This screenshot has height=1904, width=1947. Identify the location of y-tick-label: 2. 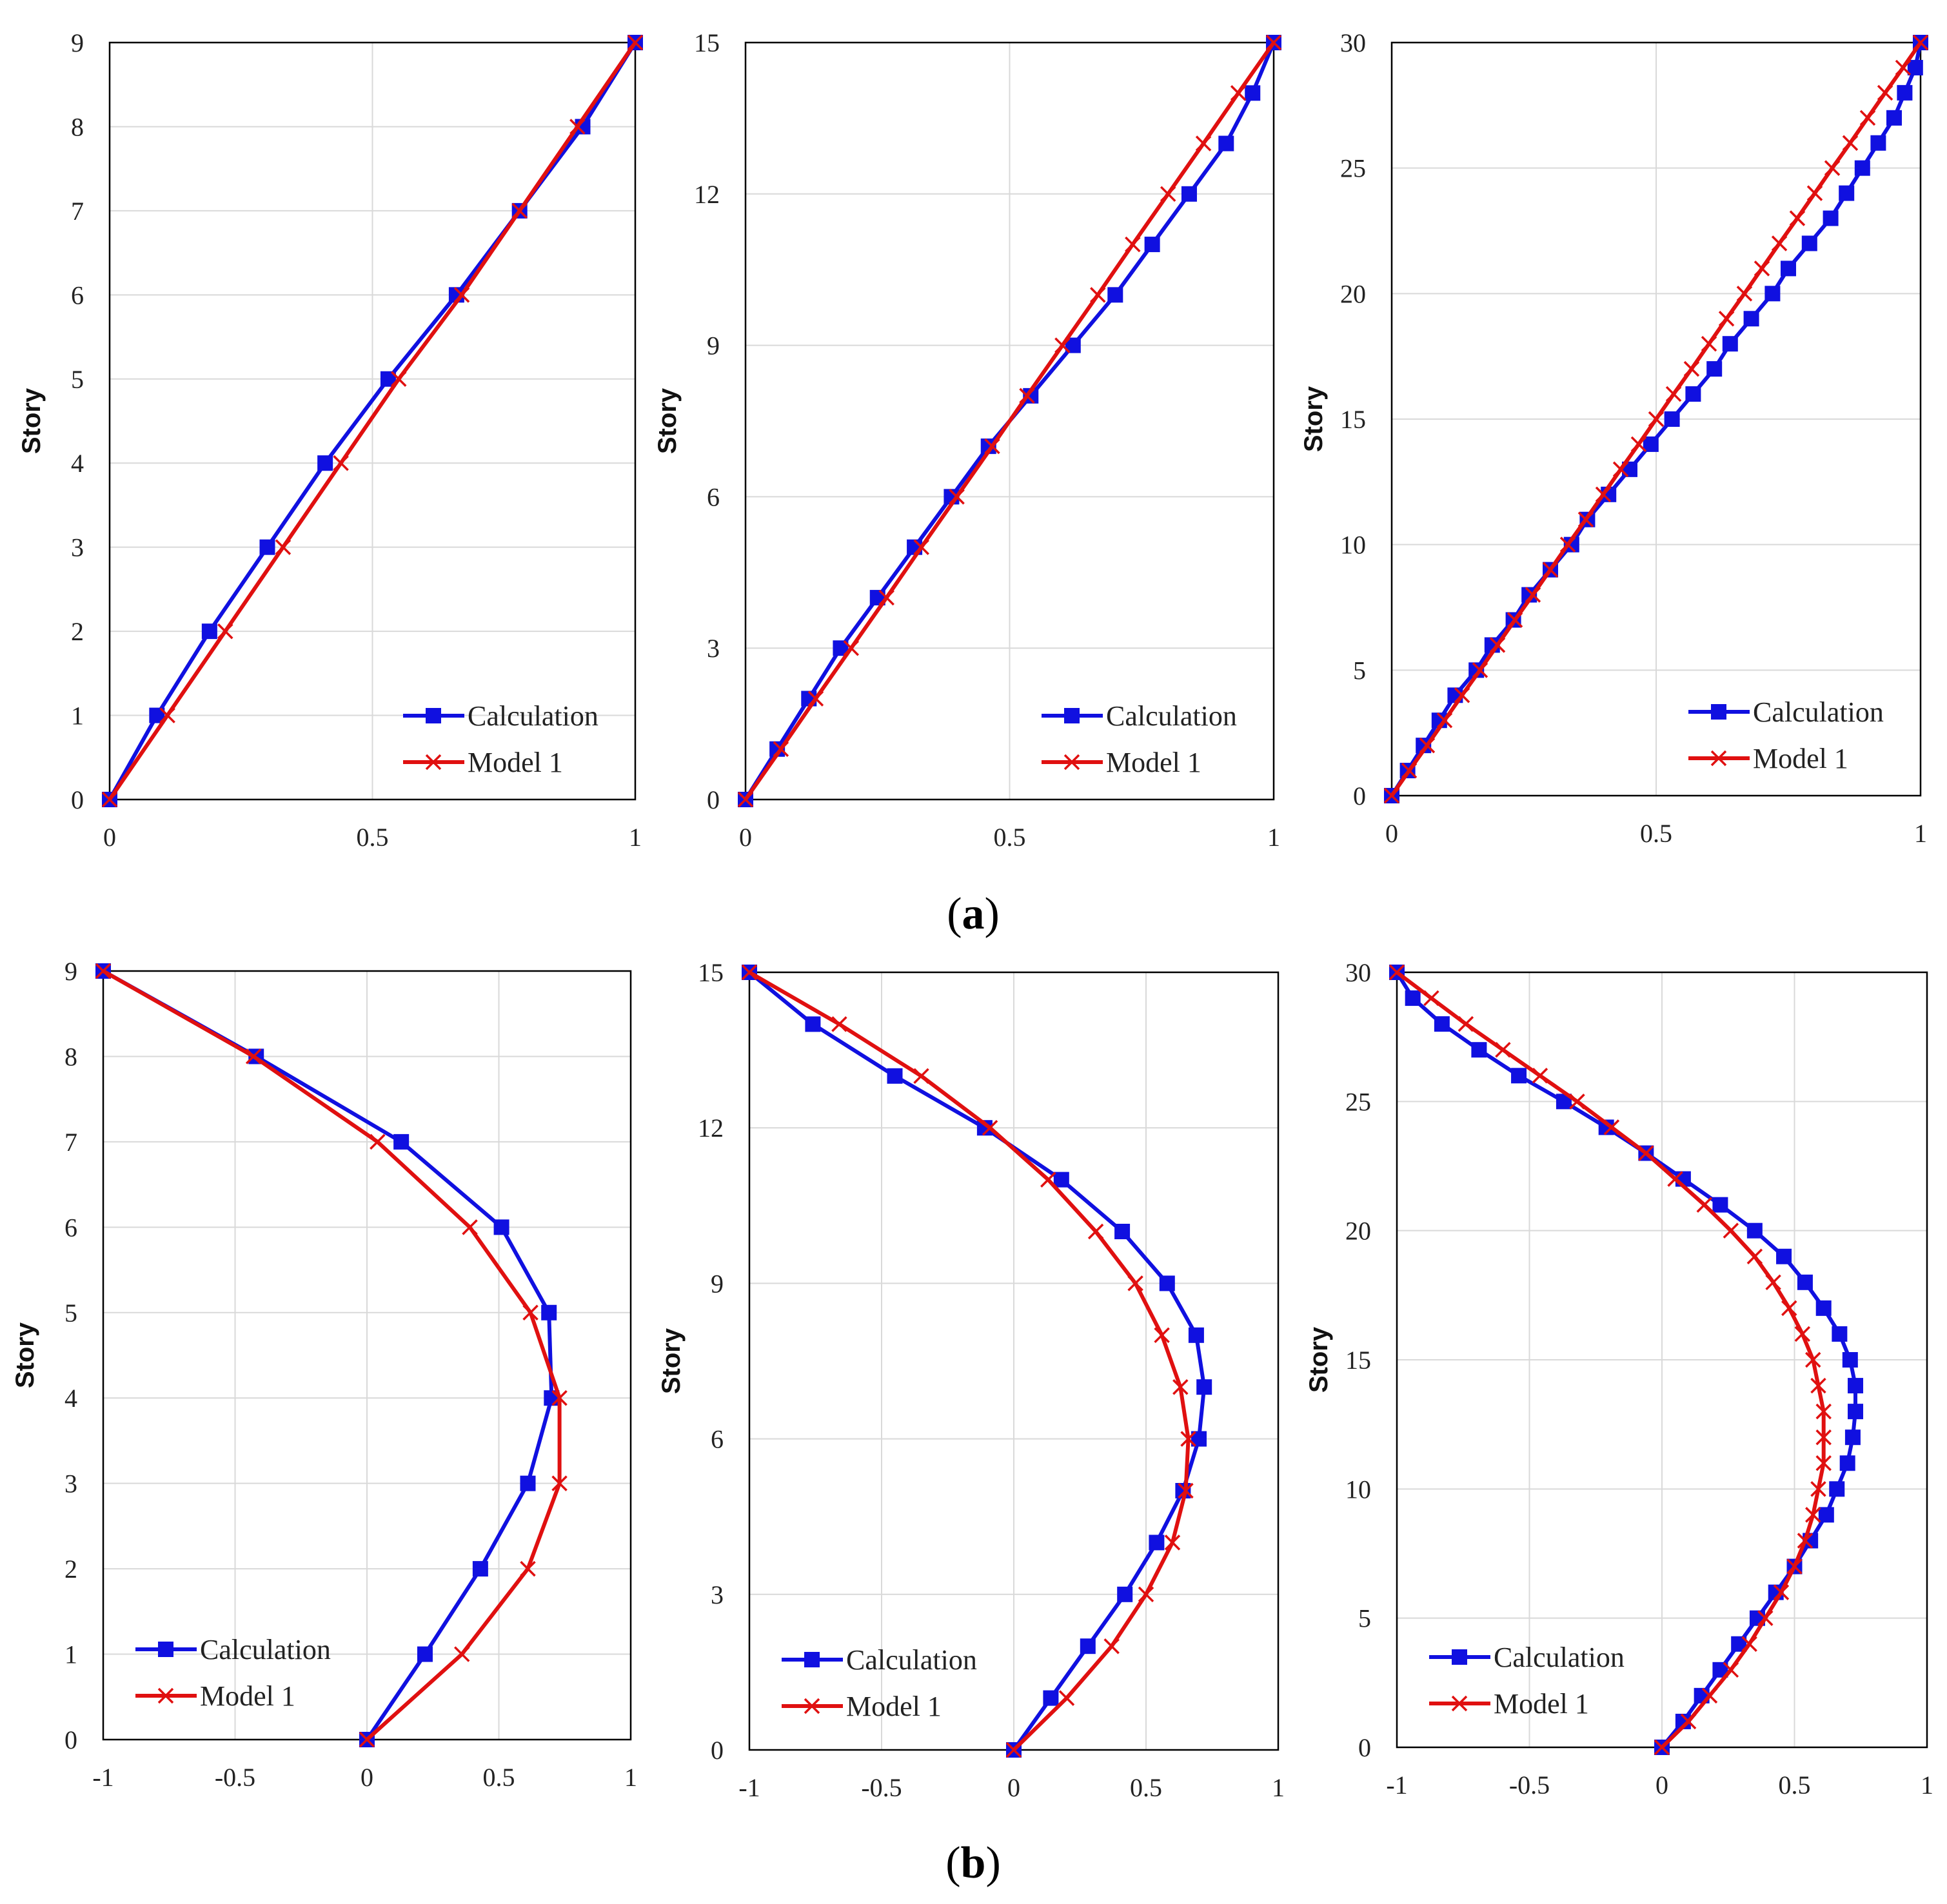
(77, 631).